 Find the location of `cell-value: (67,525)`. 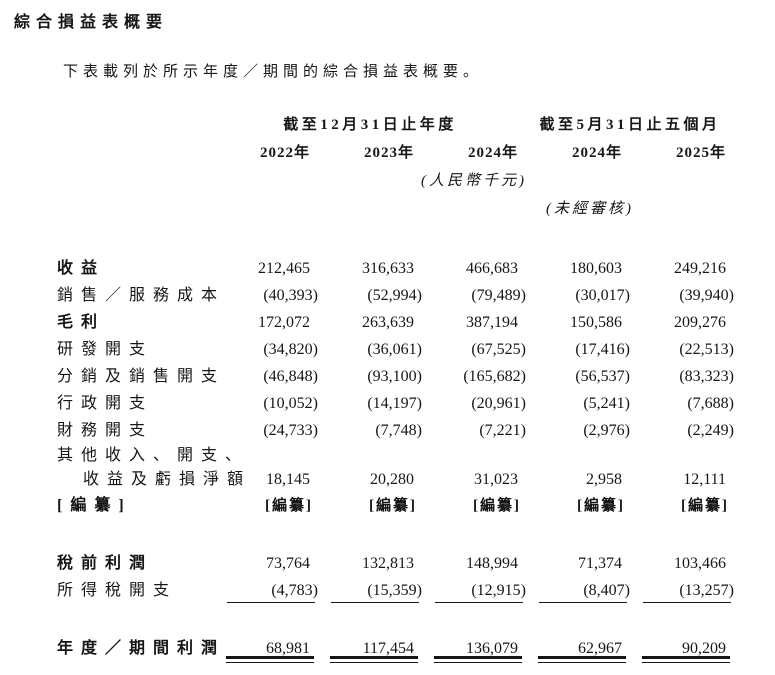

cell-value: (67,525) is located at coordinates (498, 349).